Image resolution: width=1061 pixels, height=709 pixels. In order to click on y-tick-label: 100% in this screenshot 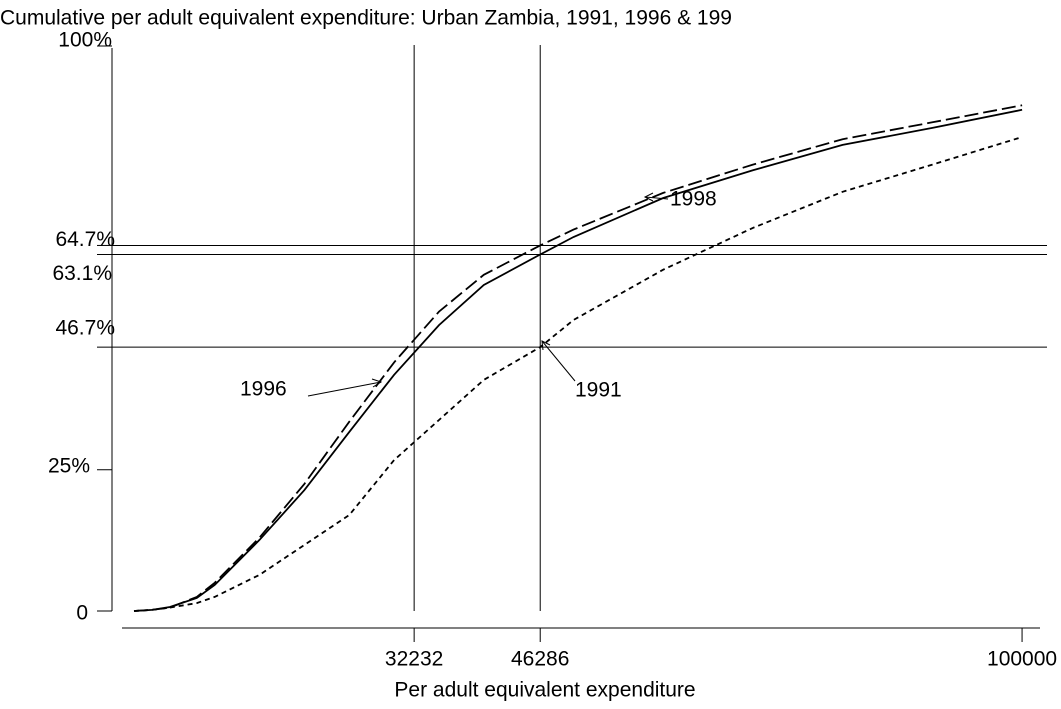, I will do `click(85, 40)`.